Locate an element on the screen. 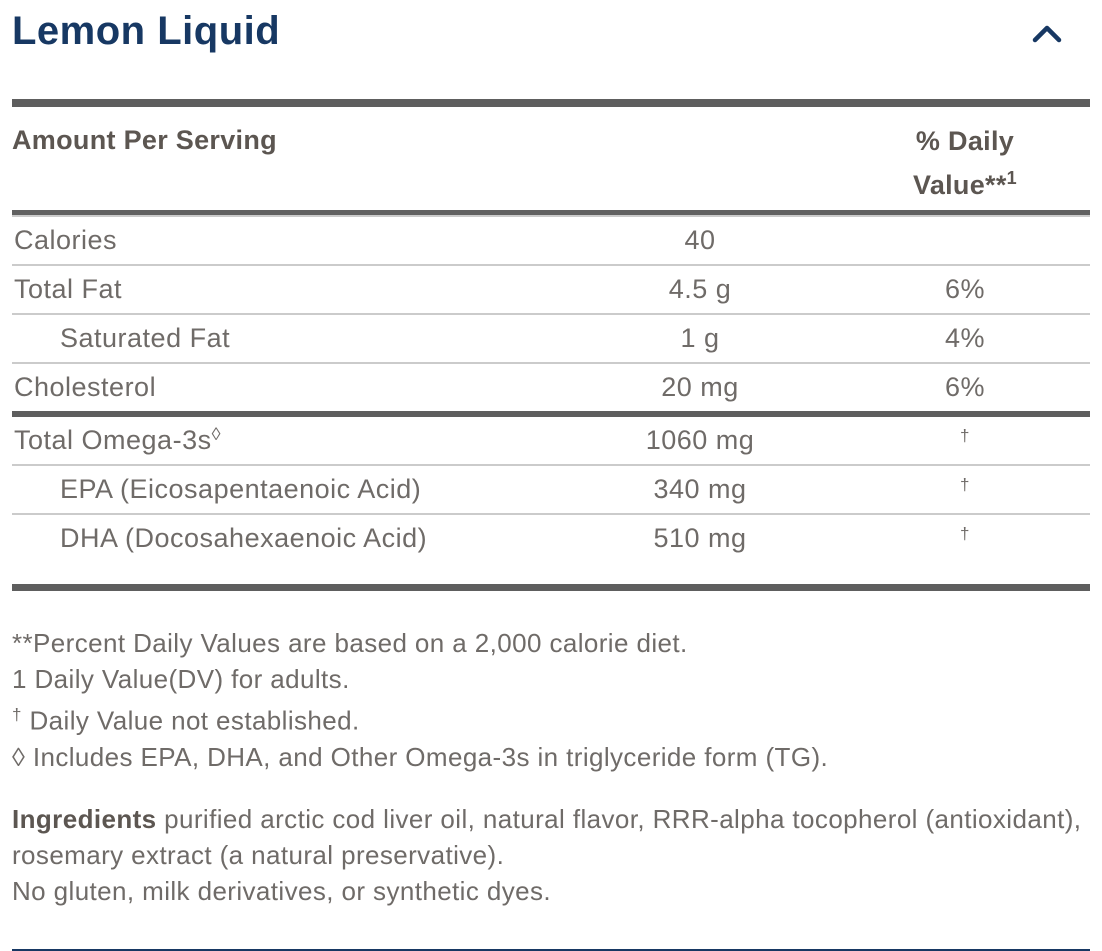 This screenshot has height=951, width=1102. row-amount: 340 mg is located at coordinates (700, 489).